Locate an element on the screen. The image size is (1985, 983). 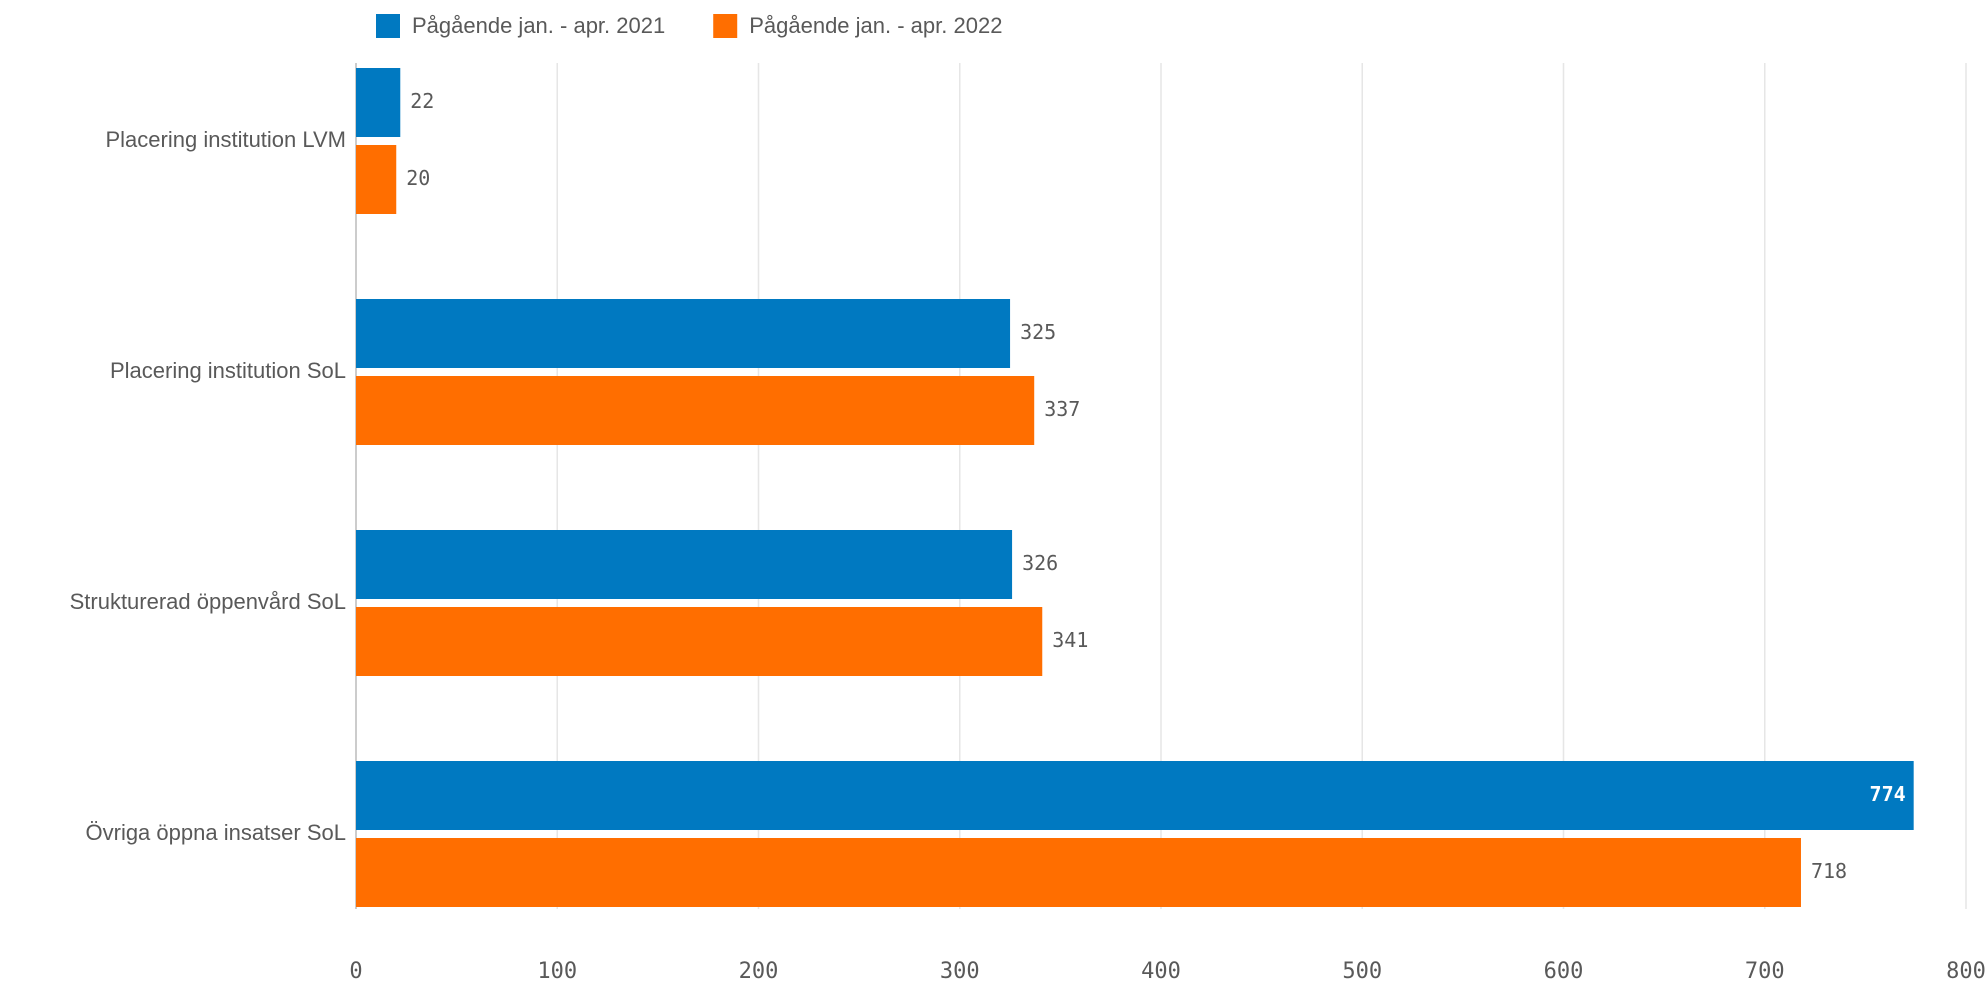
x-tick-label: 300 is located at coordinates (960, 971).